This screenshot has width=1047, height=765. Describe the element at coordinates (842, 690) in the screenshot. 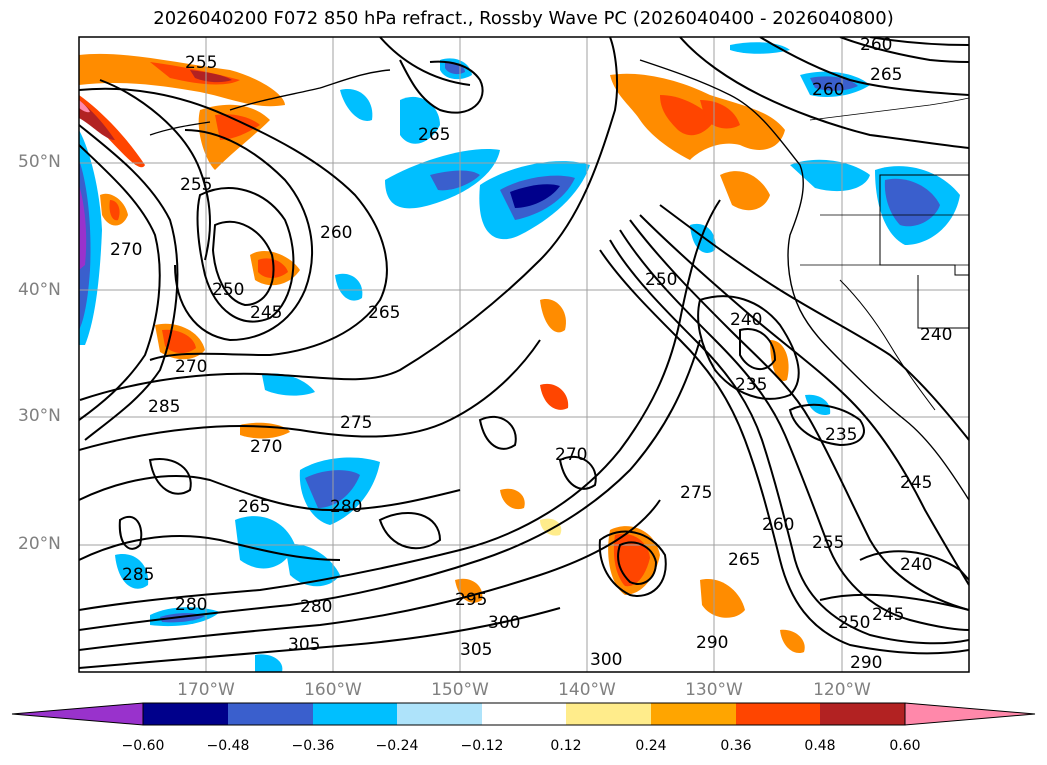

I see `lon-label: 120°W` at that location.